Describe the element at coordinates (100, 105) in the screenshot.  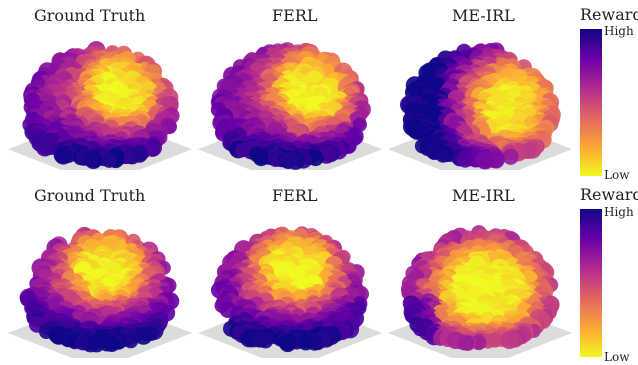
I see `reward-sphere-ground-truth-row1` at that location.